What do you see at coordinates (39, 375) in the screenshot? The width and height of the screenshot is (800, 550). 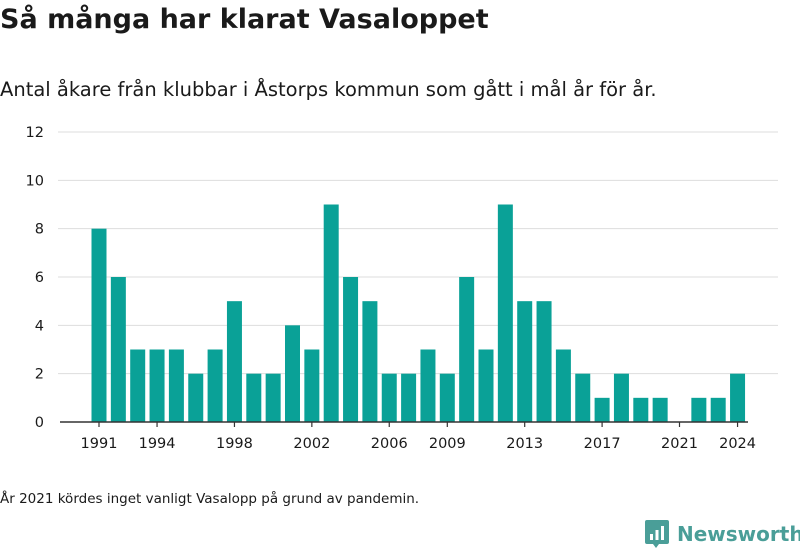 I see `y-tick-label: 2` at bounding box center [39, 375].